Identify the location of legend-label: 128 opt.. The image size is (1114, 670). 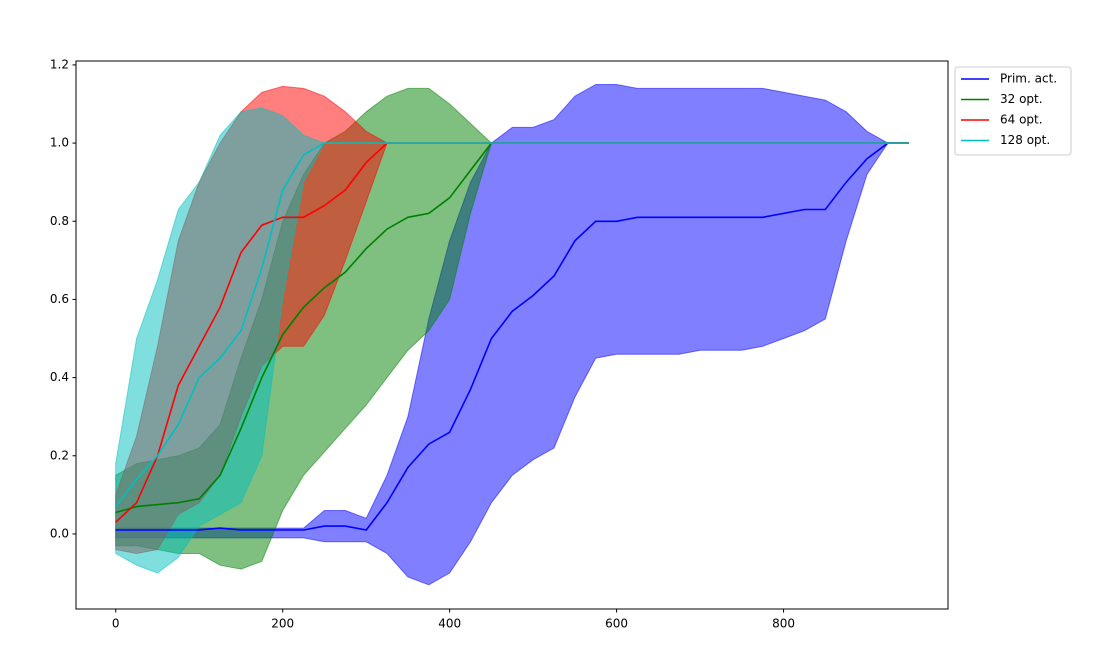
(1025, 140).